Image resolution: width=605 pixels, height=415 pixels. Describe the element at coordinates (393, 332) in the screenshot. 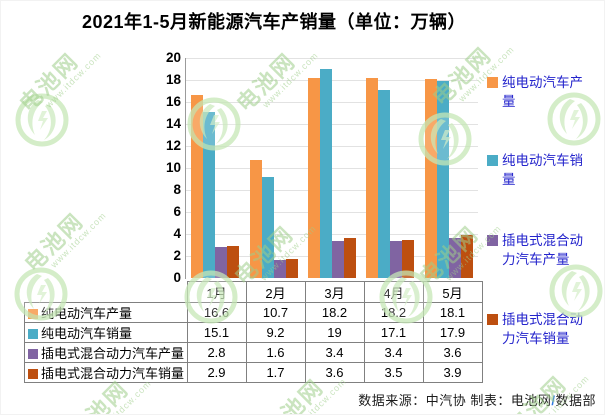

I see `table-value-cell: 17.1` at that location.